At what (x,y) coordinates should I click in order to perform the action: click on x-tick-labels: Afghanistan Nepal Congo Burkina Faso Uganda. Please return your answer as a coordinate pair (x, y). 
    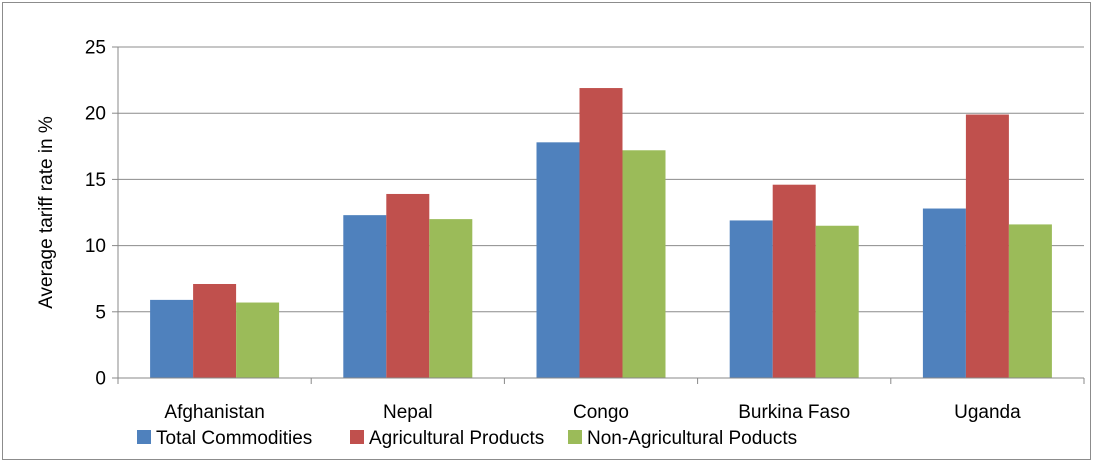
    Looking at the image, I should click on (592, 412).